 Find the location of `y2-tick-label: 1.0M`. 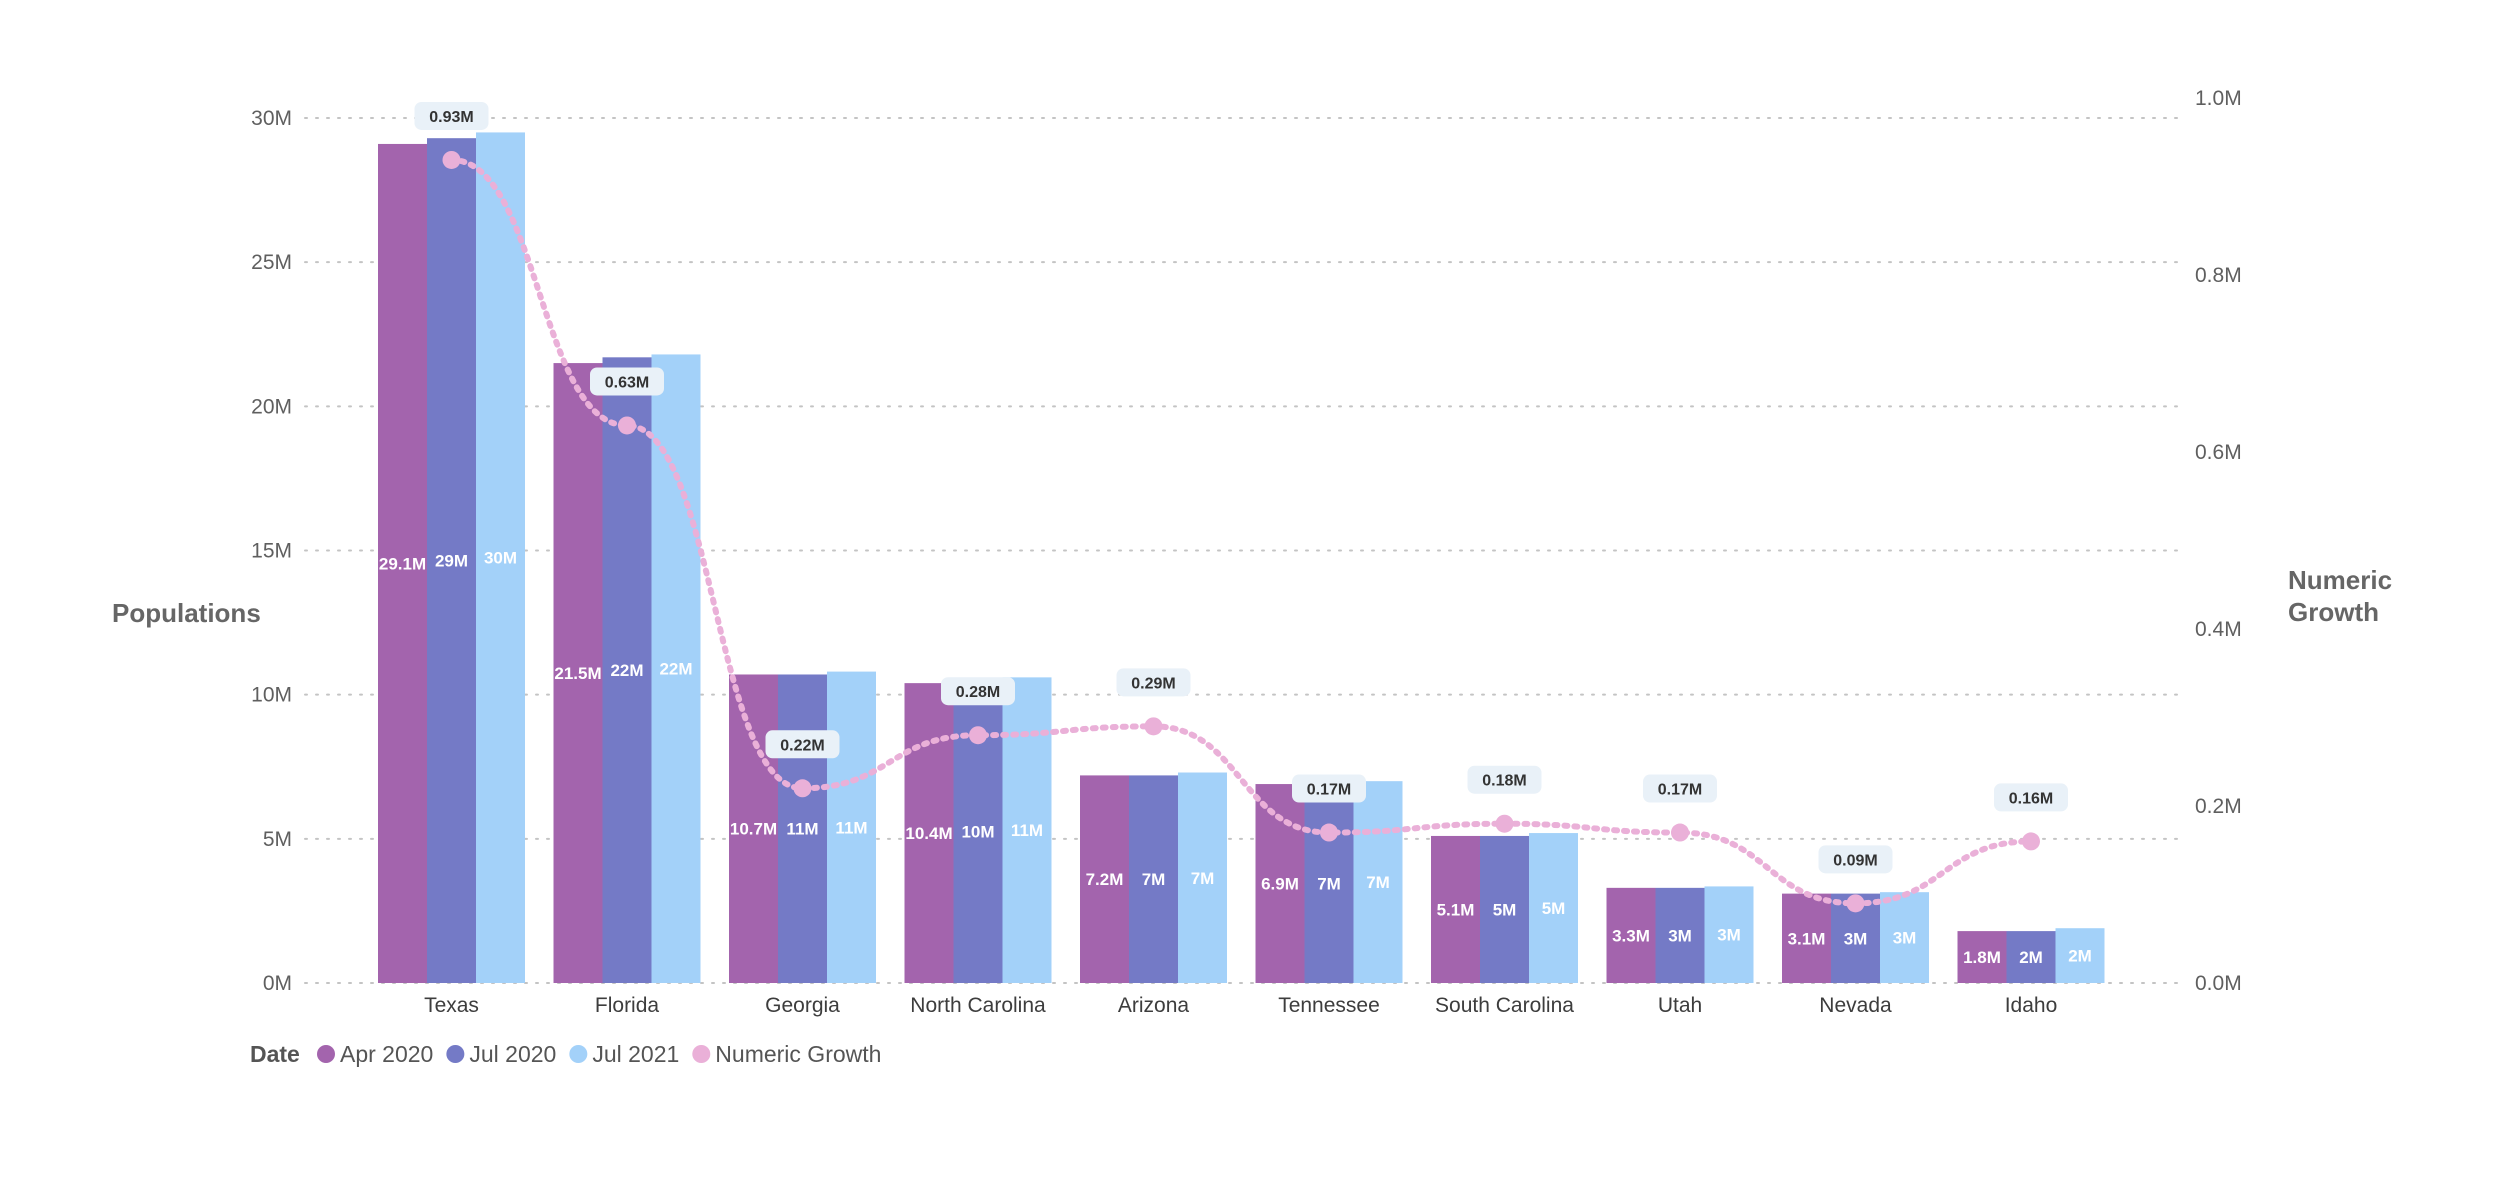

y2-tick-label: 1.0M is located at coordinates (2218, 98).